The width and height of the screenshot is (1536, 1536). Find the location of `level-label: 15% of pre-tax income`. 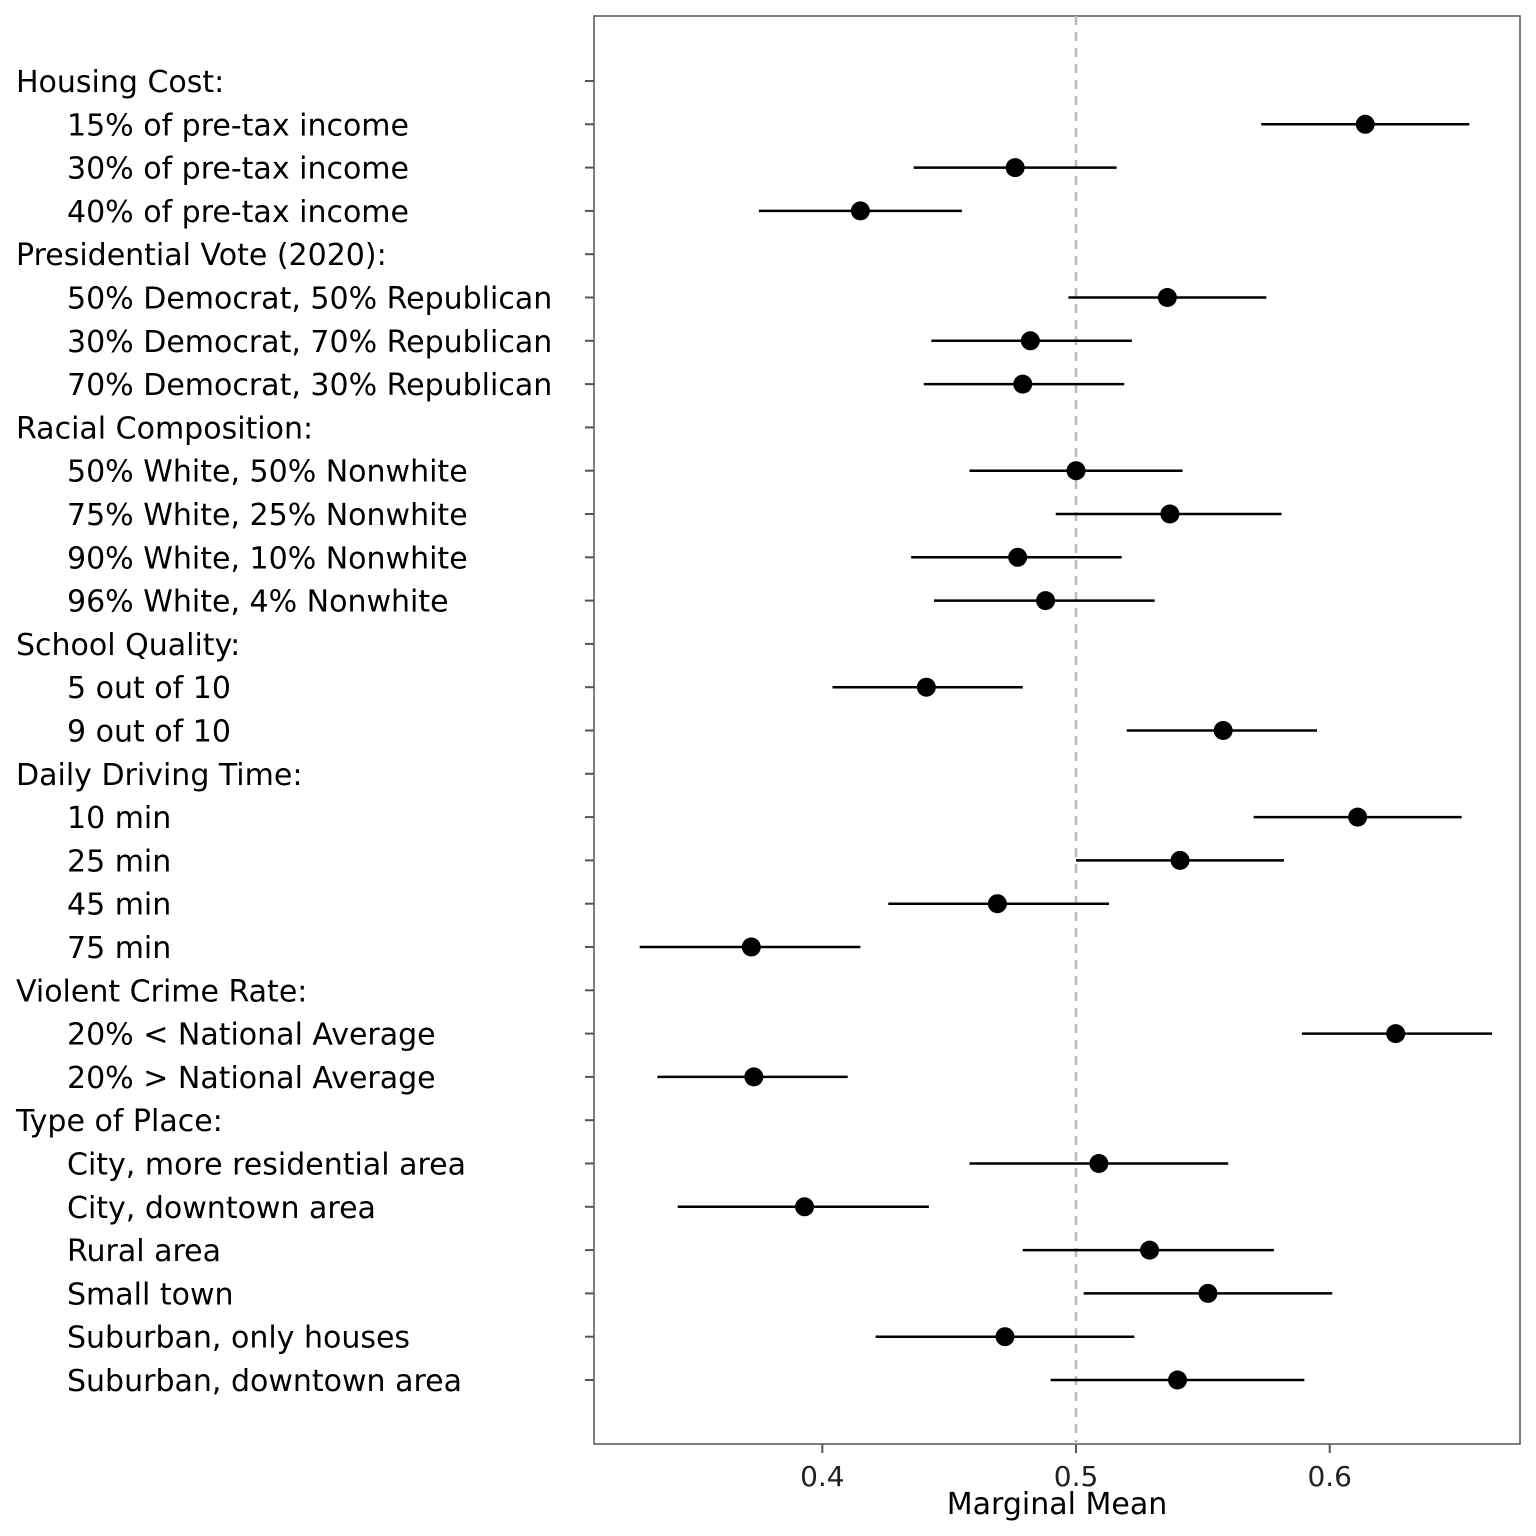

level-label: 15% of pre-tax income is located at coordinates (238, 125).